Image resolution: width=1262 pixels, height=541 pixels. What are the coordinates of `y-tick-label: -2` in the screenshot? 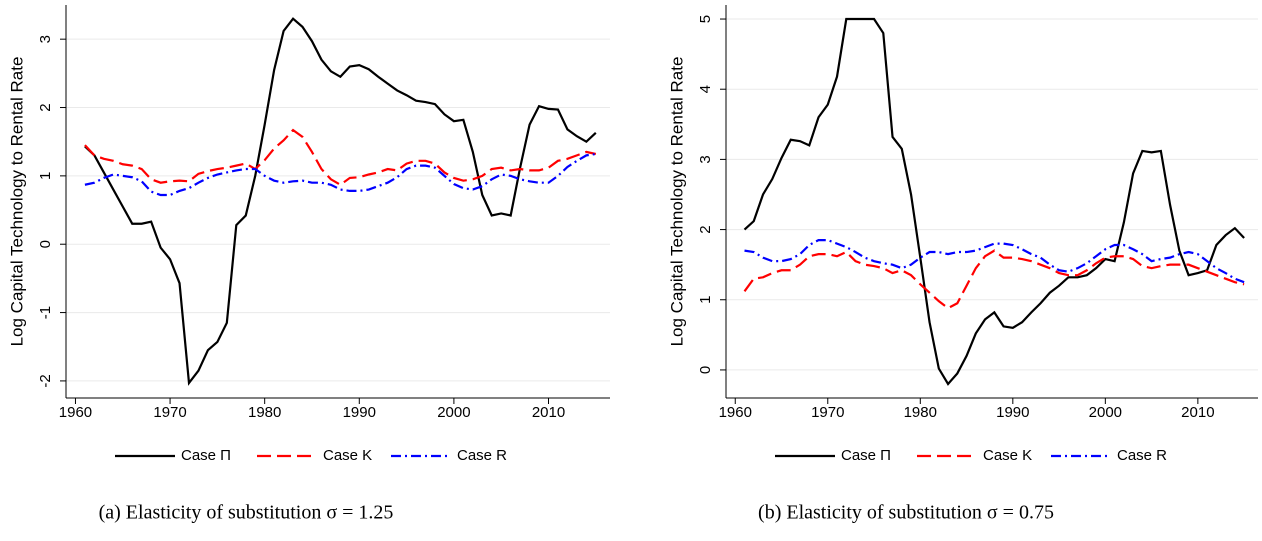 It's located at (45, 380).